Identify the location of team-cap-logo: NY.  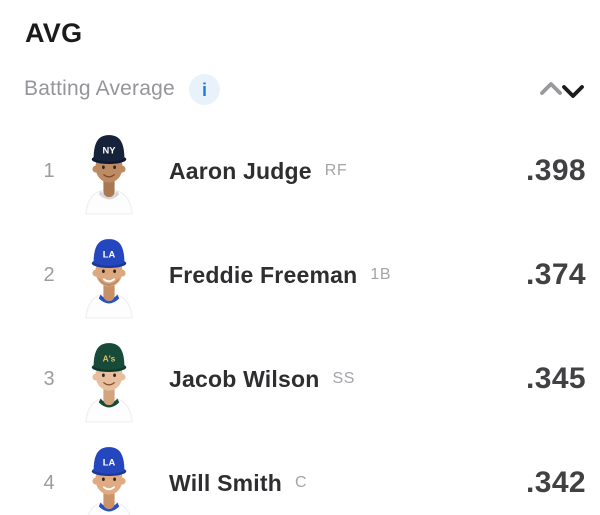
(110, 150).